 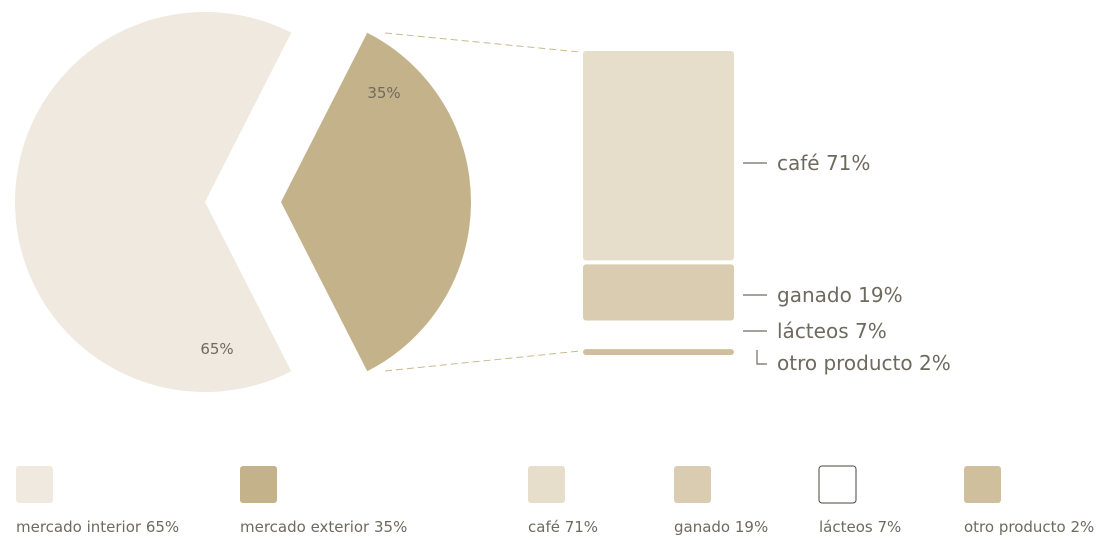 I want to click on legend-label-ganado: ganado 19%, so click(x=721, y=527).